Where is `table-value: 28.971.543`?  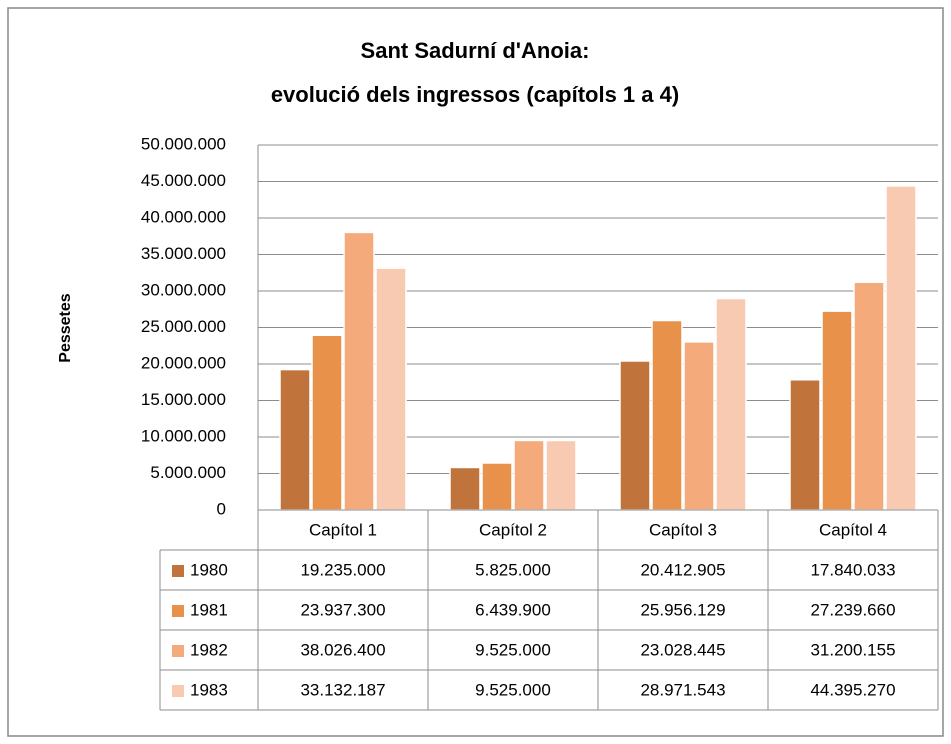 table-value: 28.971.543 is located at coordinates (682, 689).